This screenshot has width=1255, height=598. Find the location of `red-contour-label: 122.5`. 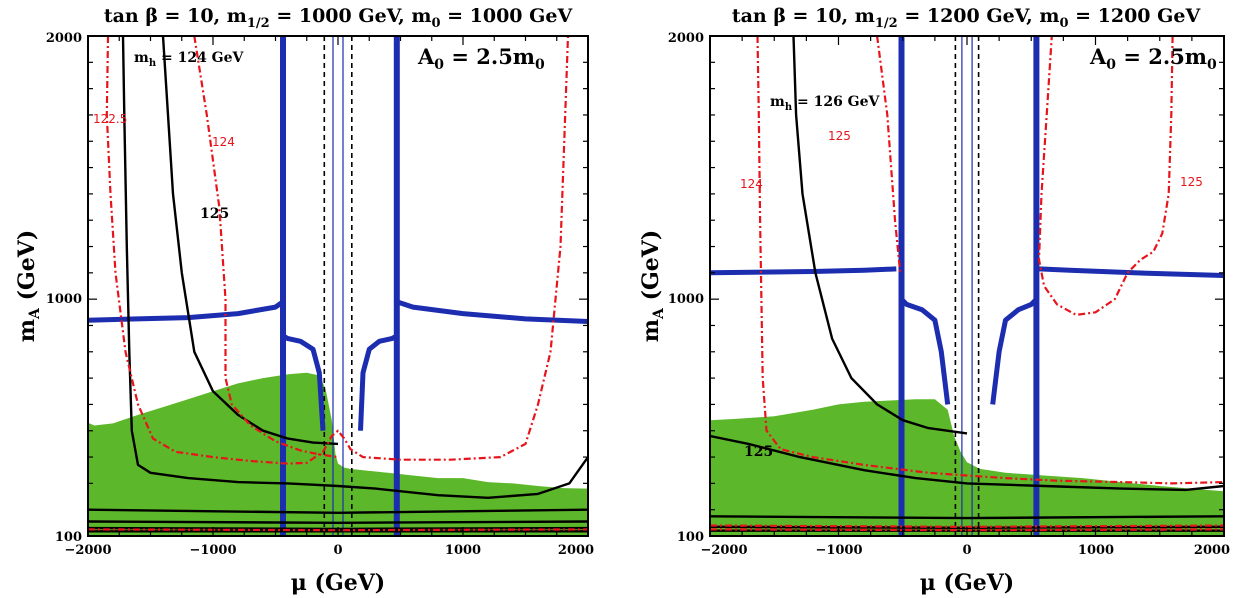

red-contour-label: 122.5 is located at coordinates (110, 119).